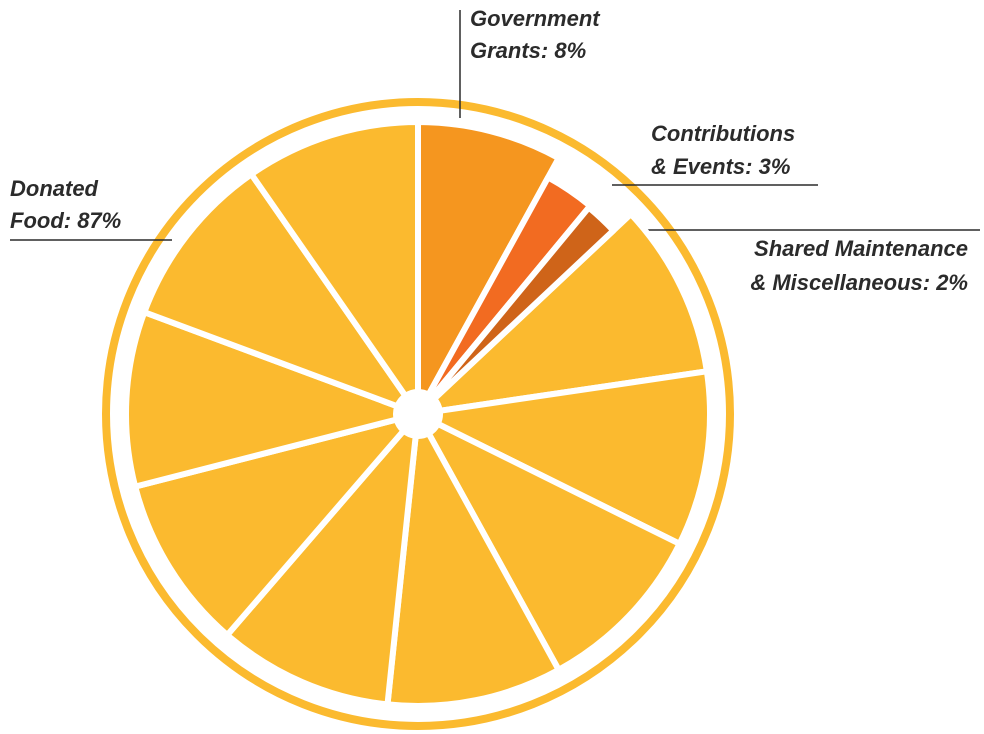  I want to click on slice-label: Food: 87%, so click(65, 220).